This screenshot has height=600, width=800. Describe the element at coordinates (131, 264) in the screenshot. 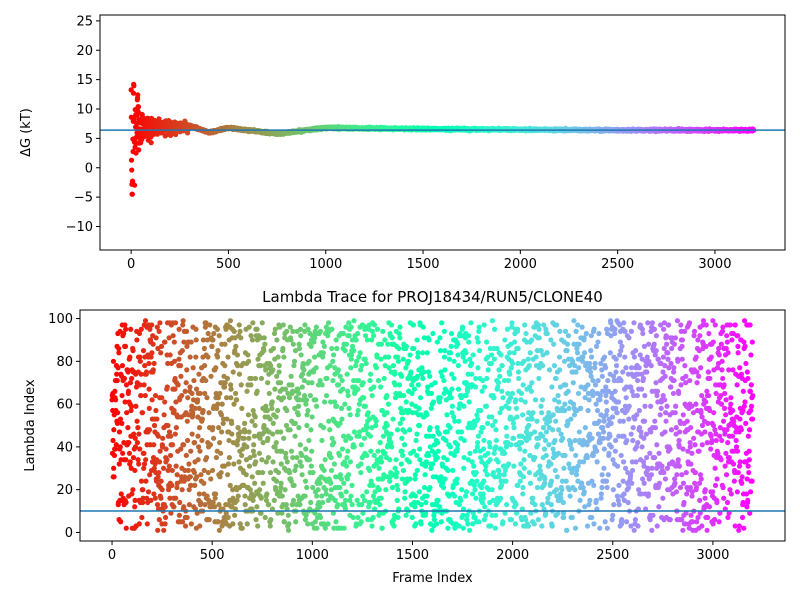

I see `delta-g-x-tick-label: 0` at that location.